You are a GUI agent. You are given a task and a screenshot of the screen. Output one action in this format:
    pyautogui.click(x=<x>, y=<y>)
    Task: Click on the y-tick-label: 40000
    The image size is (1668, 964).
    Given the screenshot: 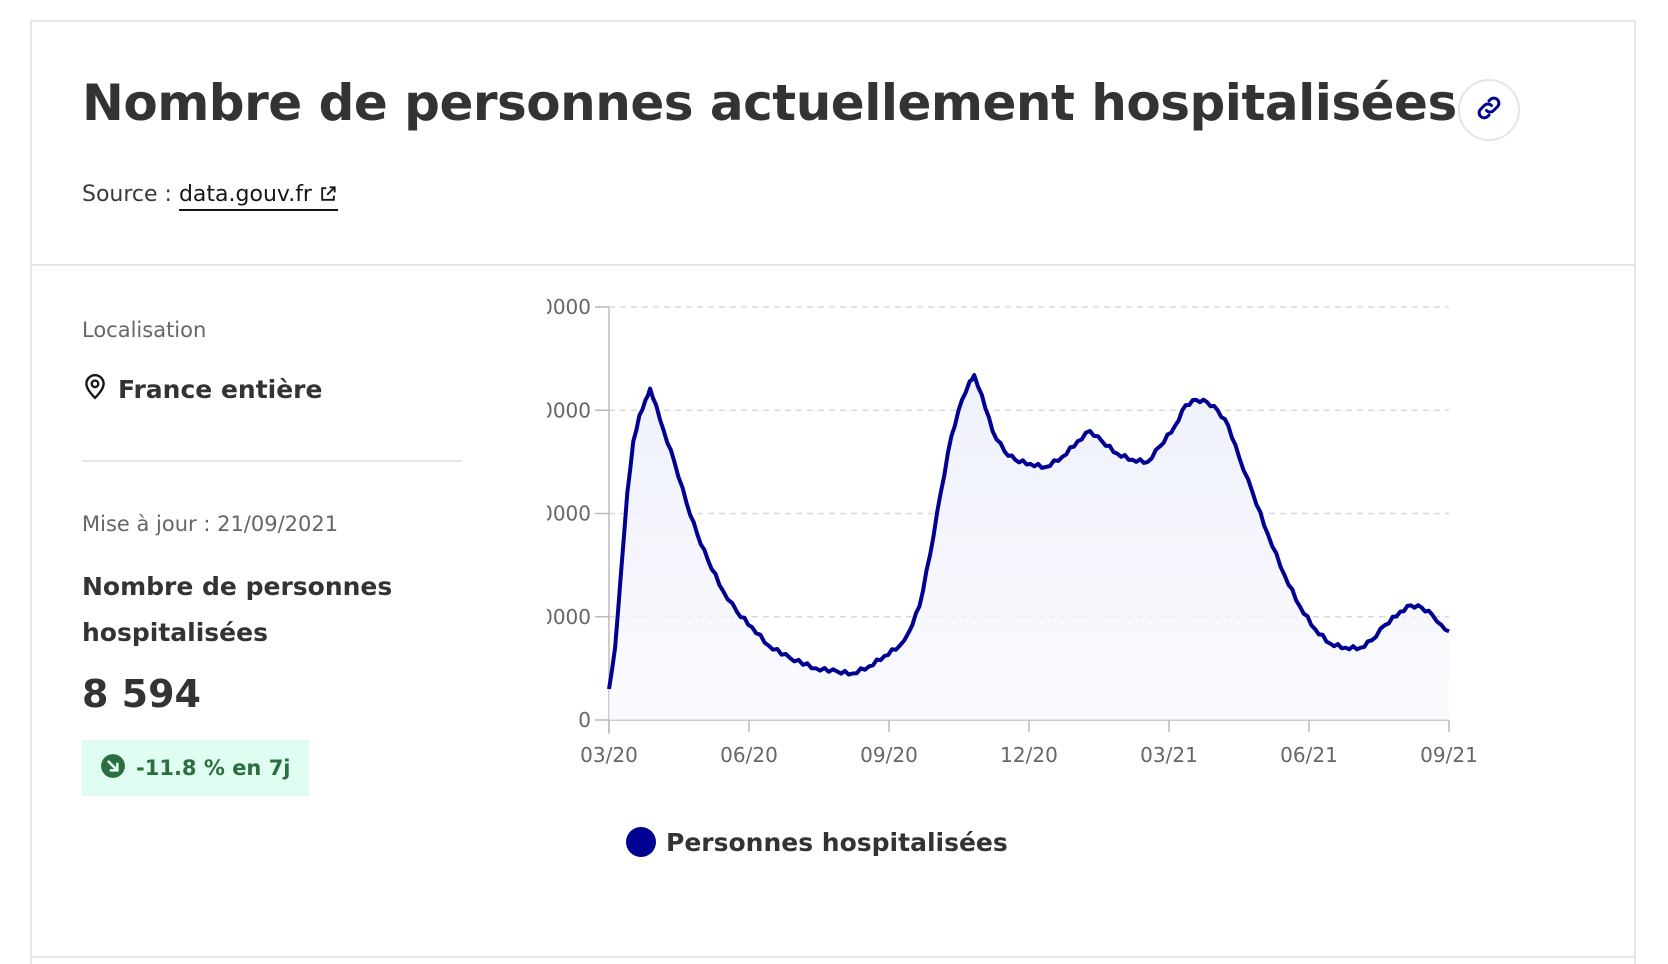 What is the action you would take?
    pyautogui.click(x=569, y=307)
    